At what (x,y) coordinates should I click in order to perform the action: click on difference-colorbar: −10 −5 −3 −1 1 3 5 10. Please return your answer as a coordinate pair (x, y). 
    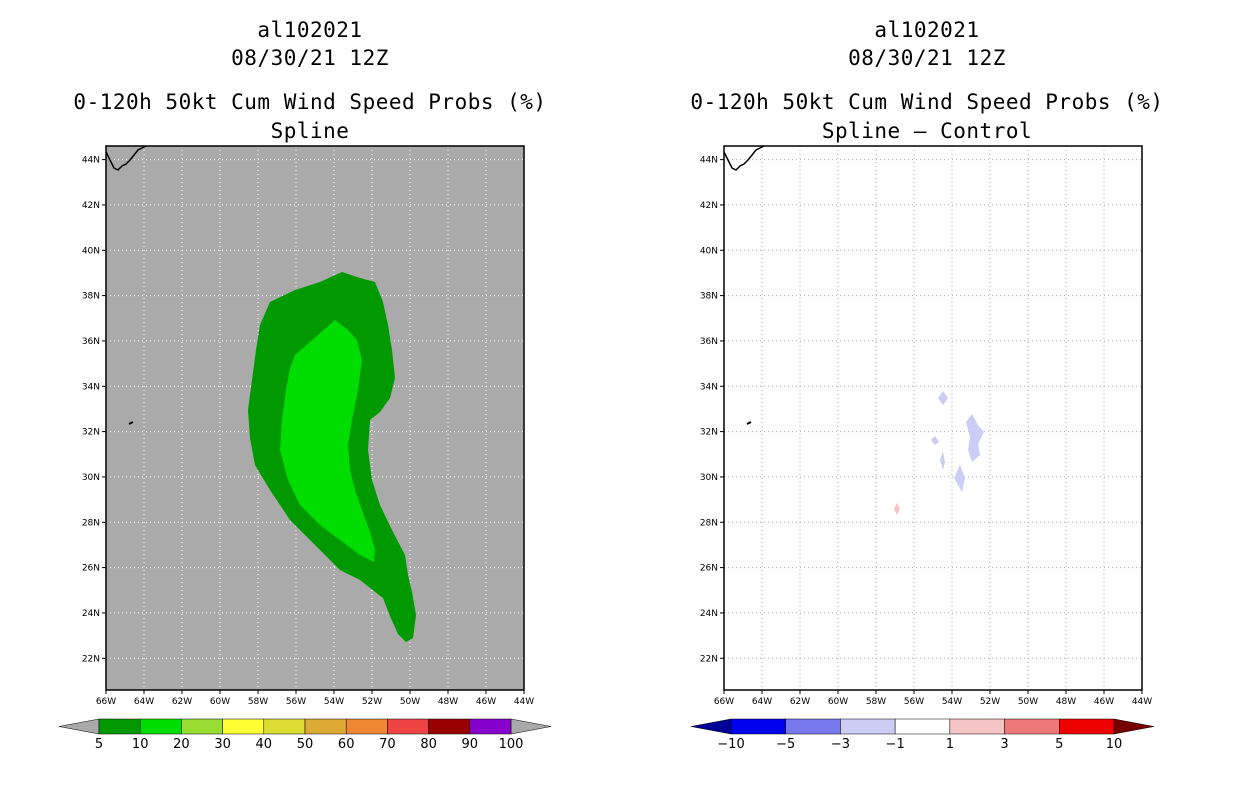
    Looking at the image, I should click on (922, 735).